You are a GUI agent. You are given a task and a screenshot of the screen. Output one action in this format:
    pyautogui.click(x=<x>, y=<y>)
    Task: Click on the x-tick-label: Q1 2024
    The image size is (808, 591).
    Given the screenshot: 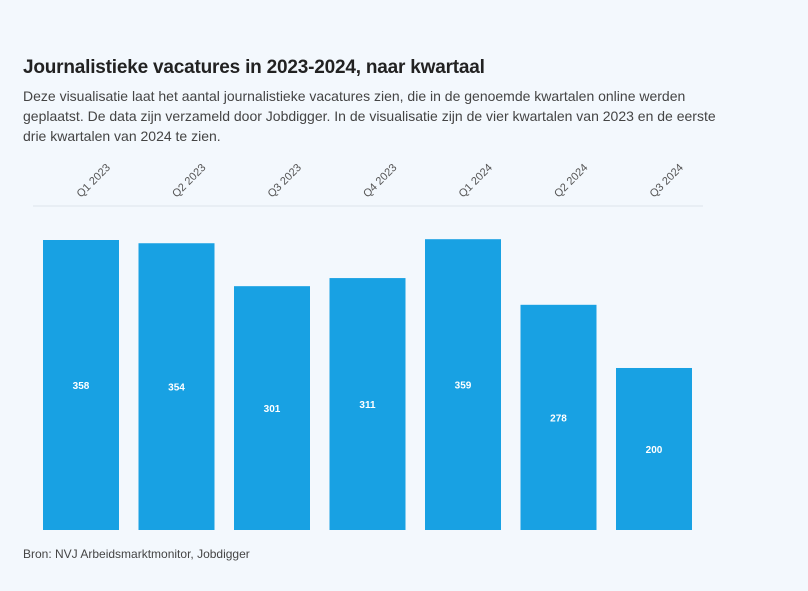 What is the action you would take?
    pyautogui.click(x=476, y=181)
    